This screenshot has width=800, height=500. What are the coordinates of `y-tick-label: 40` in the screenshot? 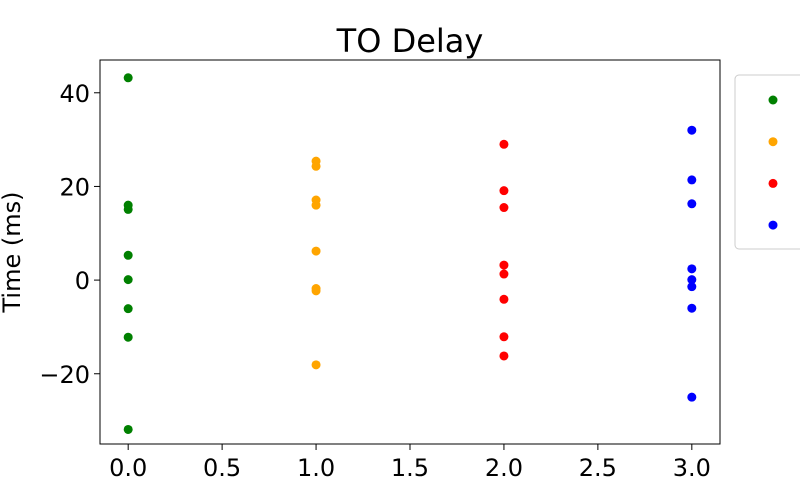 It's located at (74, 94).